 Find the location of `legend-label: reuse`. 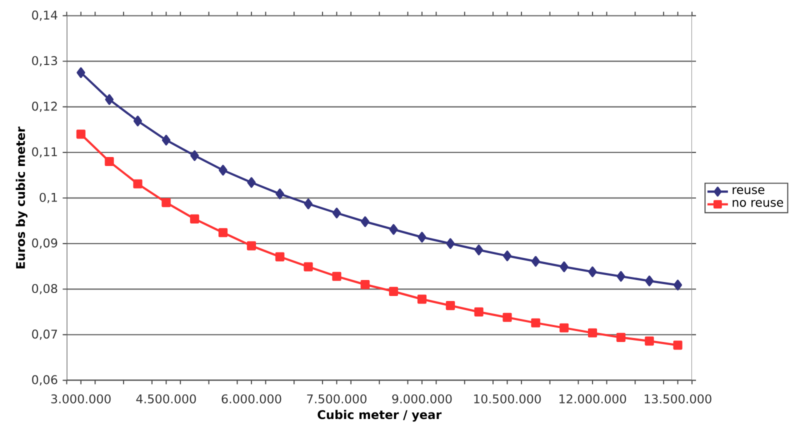

legend-label: reuse is located at coordinates (748, 190).